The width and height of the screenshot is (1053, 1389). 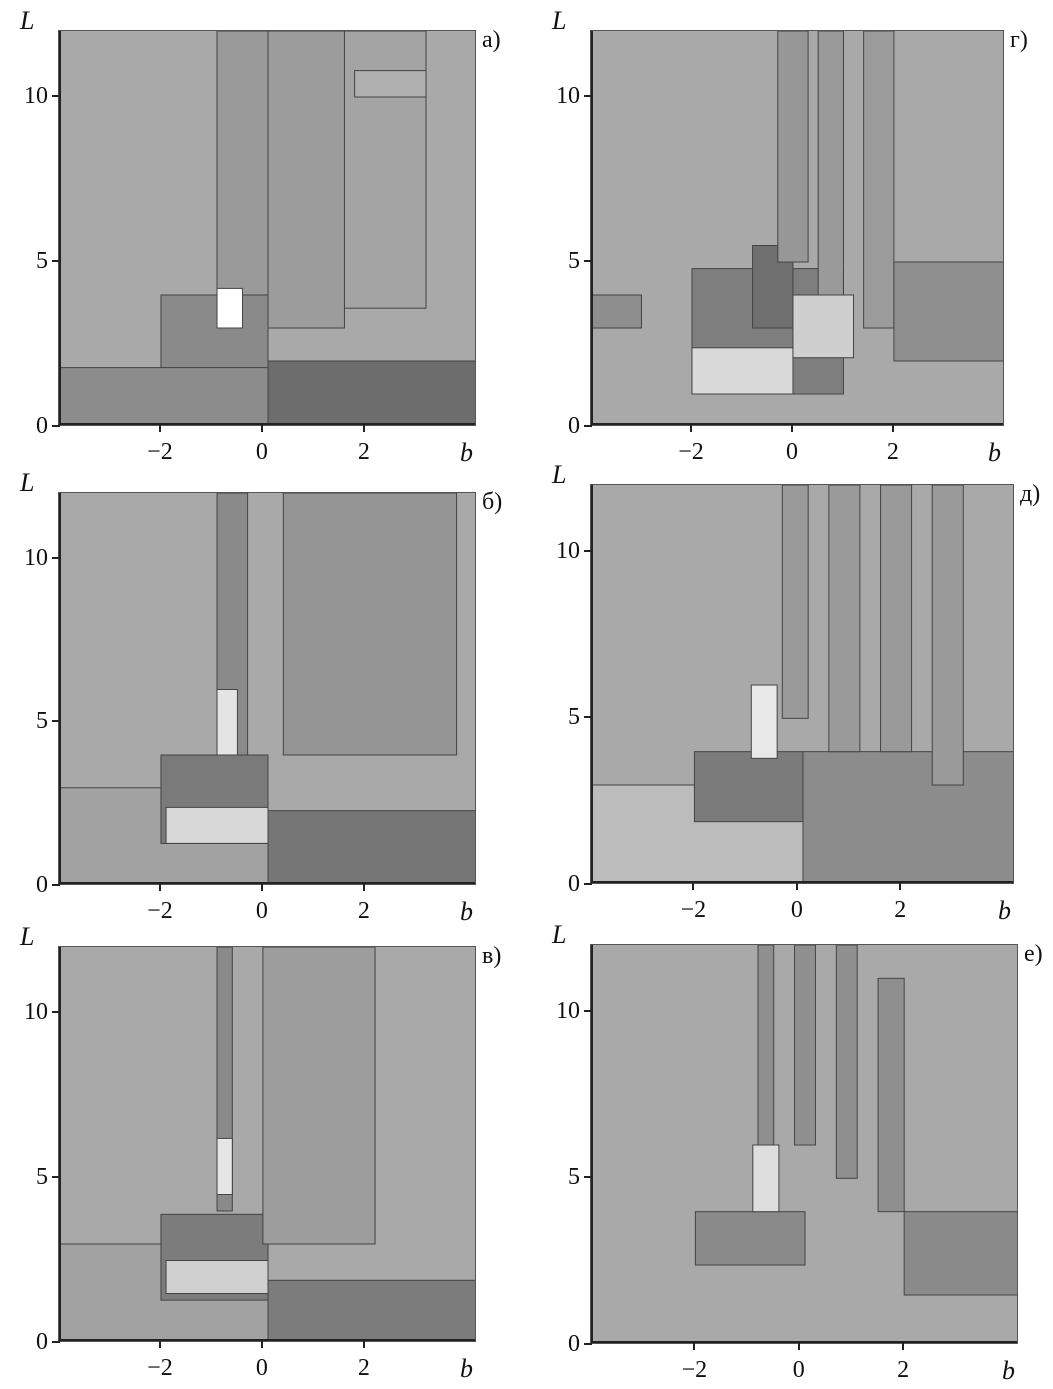 I want to click on panel-label: е), so click(x=1033, y=954).